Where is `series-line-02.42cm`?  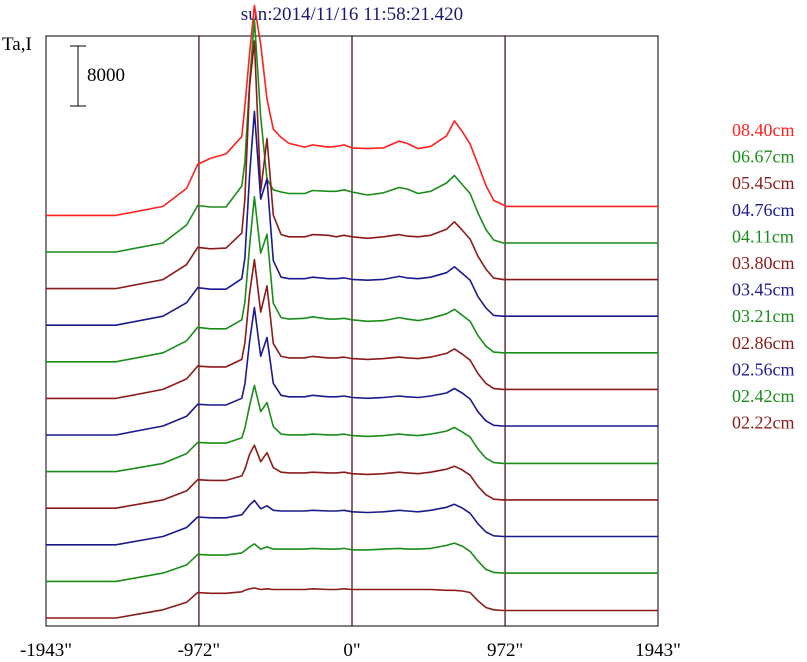
series-line-02.42cm is located at coordinates (352, 562).